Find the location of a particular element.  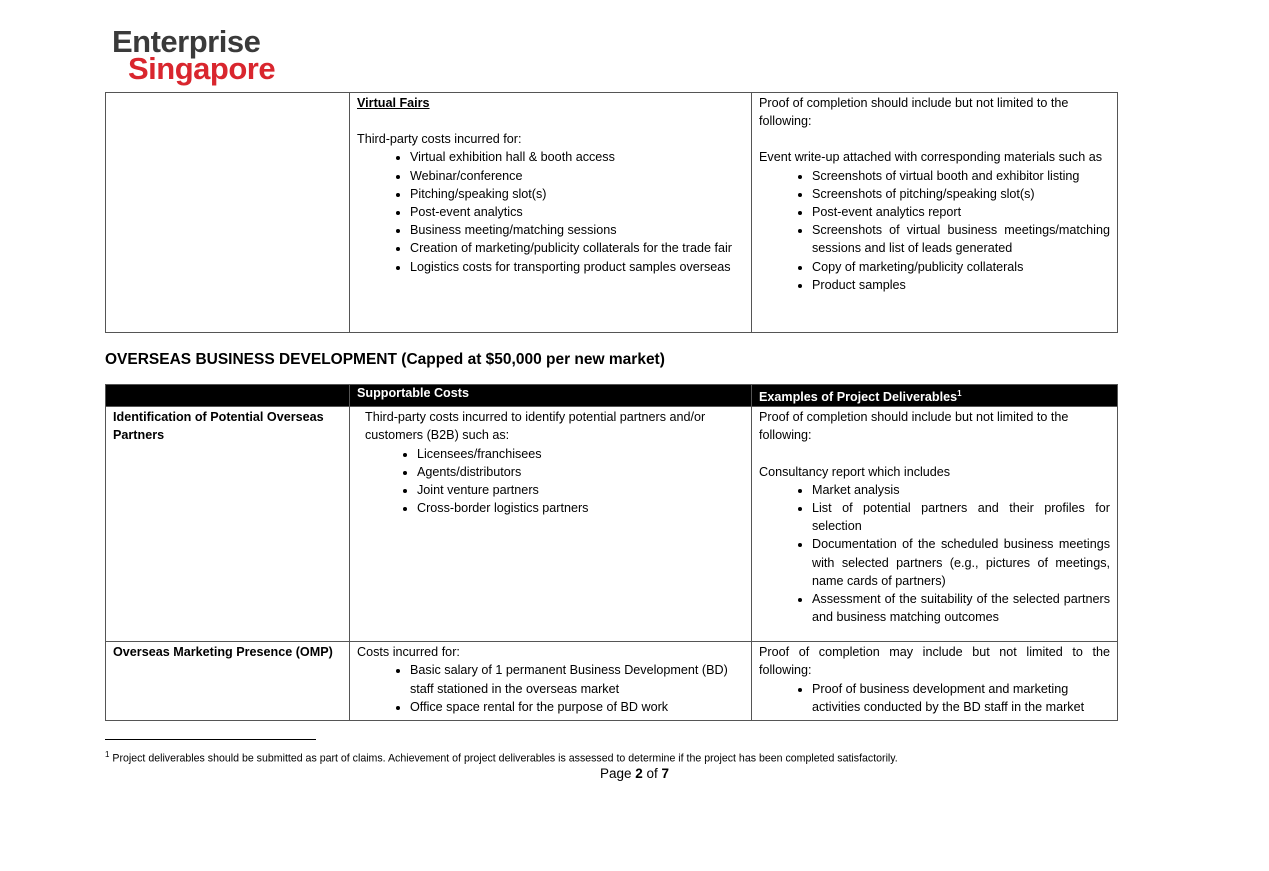

page-number: Page 2 of 7 is located at coordinates (634, 773).